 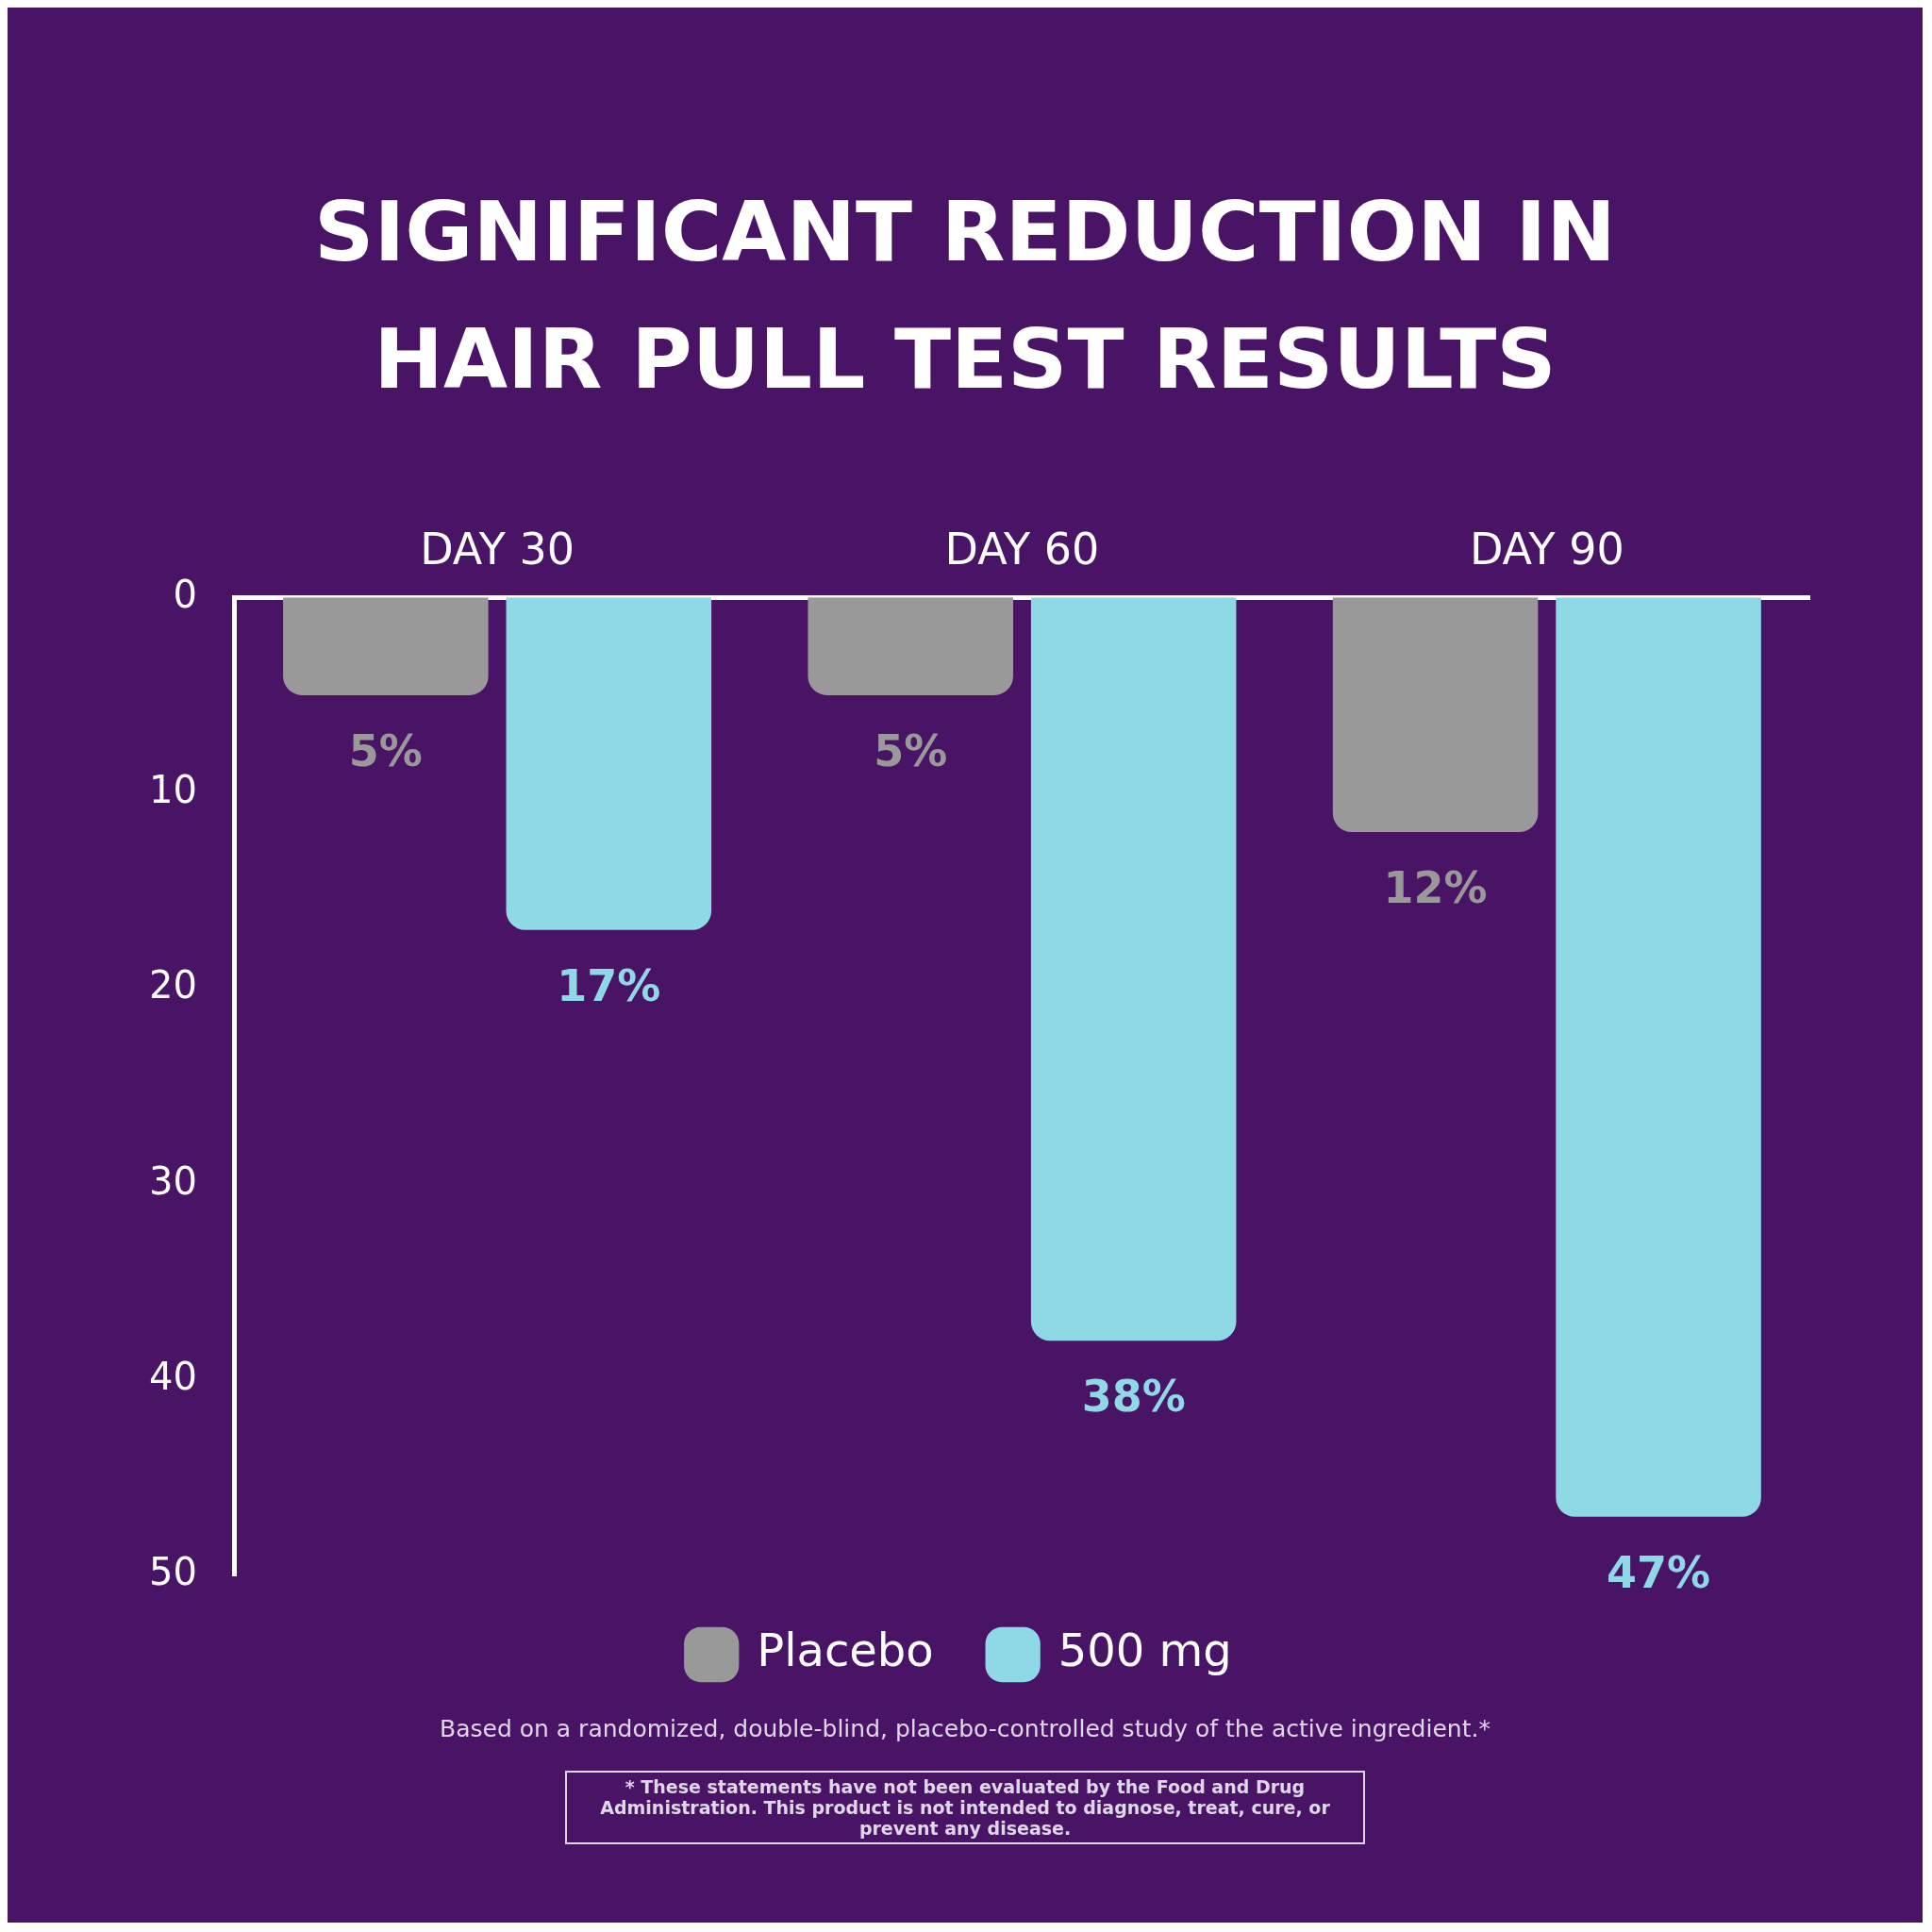 What do you see at coordinates (172, 1377) in the screenshot?
I see `y-tick-label: 40` at bounding box center [172, 1377].